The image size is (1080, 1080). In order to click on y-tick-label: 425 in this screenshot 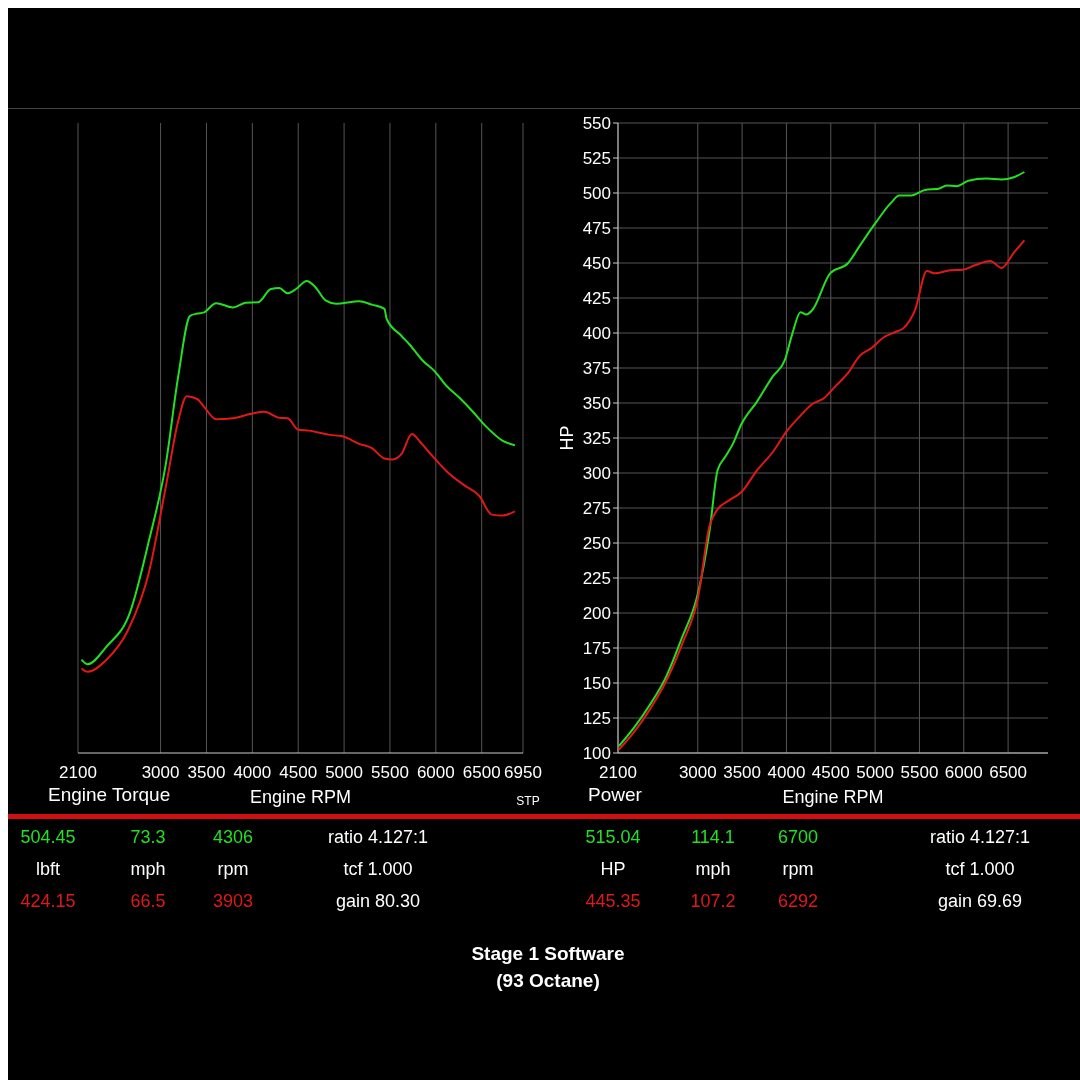, I will do `click(596, 298)`.